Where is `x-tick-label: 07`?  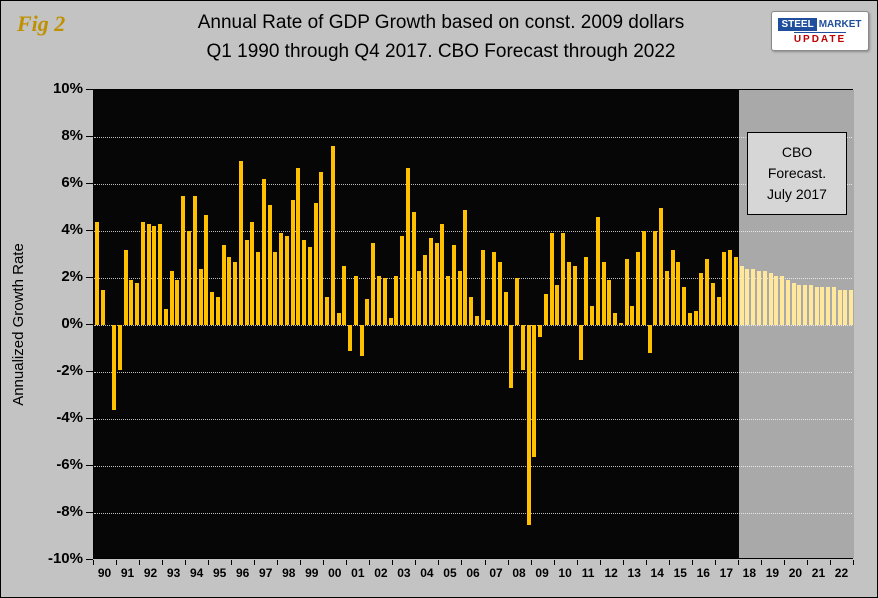 x-tick-label: 07 is located at coordinates (496, 573).